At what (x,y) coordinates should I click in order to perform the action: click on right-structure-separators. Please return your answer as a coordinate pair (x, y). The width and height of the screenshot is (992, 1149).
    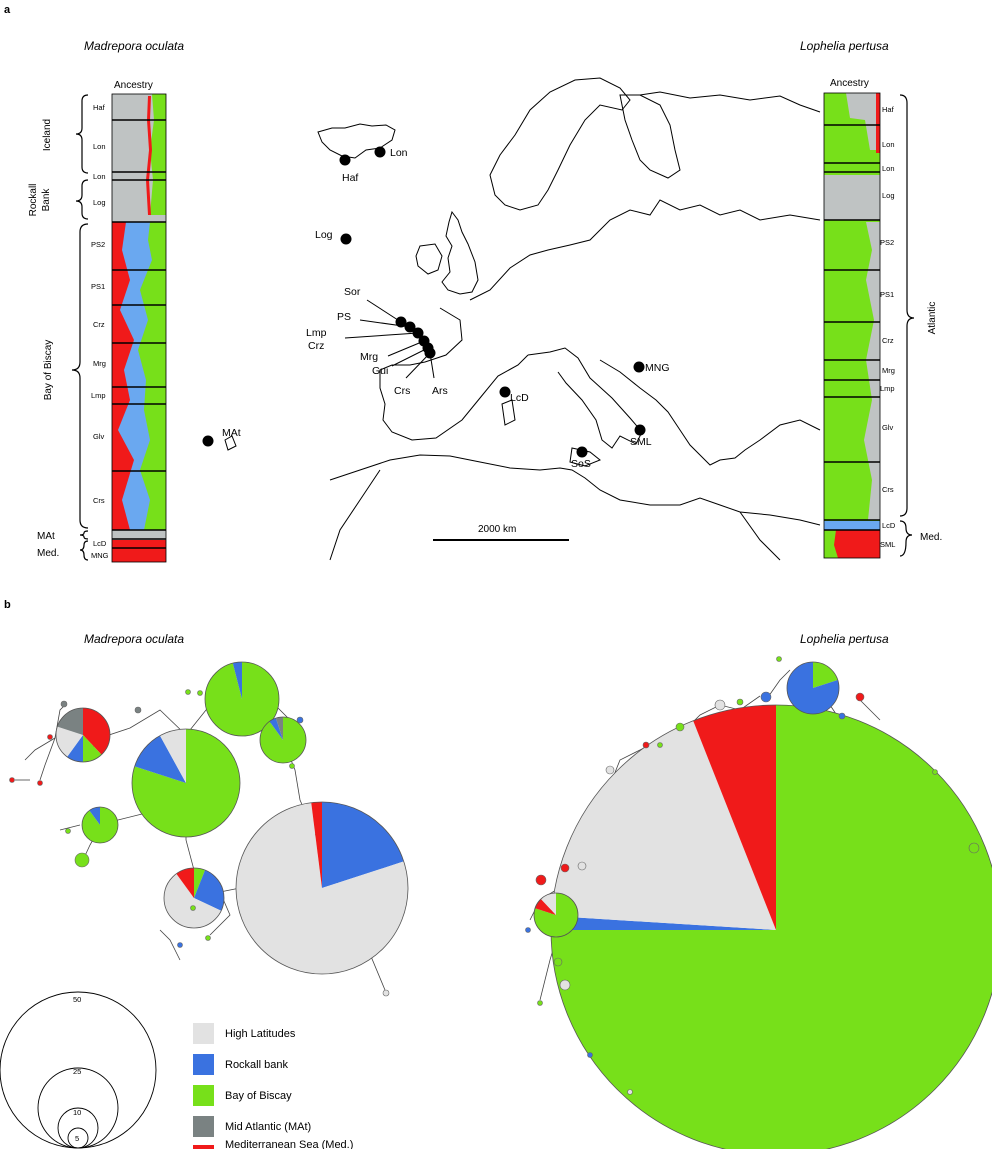
    Looking at the image, I should click on (852, 327).